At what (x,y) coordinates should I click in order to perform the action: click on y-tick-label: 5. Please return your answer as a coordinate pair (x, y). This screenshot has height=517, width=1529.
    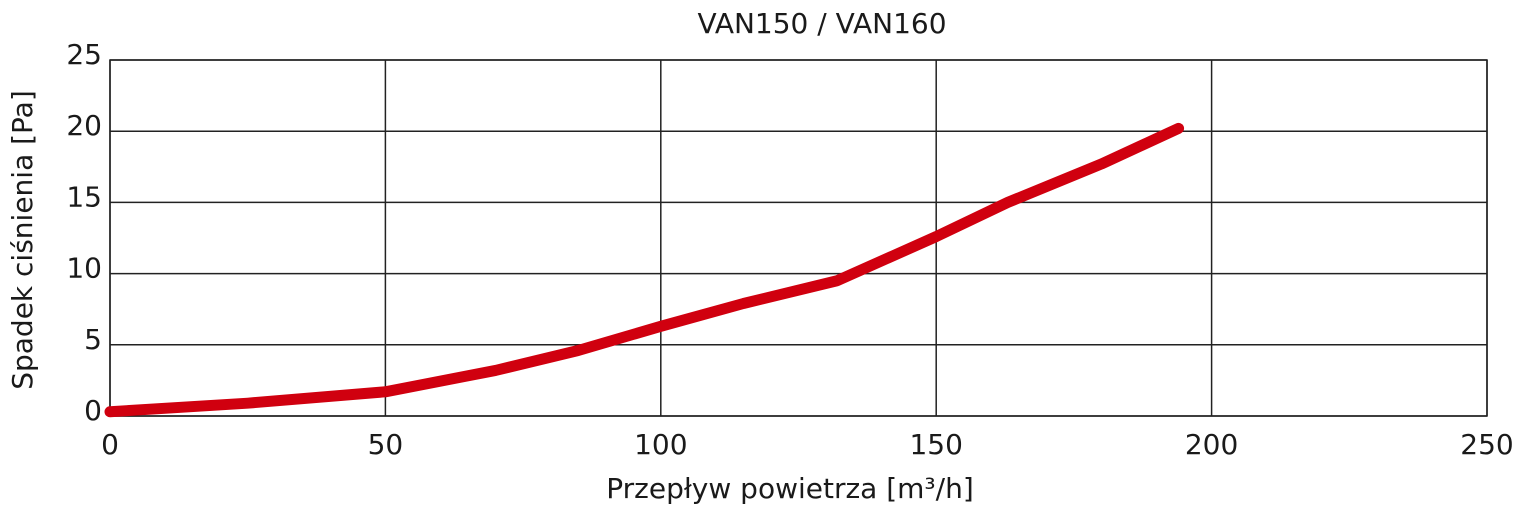
    Looking at the image, I should click on (93, 339).